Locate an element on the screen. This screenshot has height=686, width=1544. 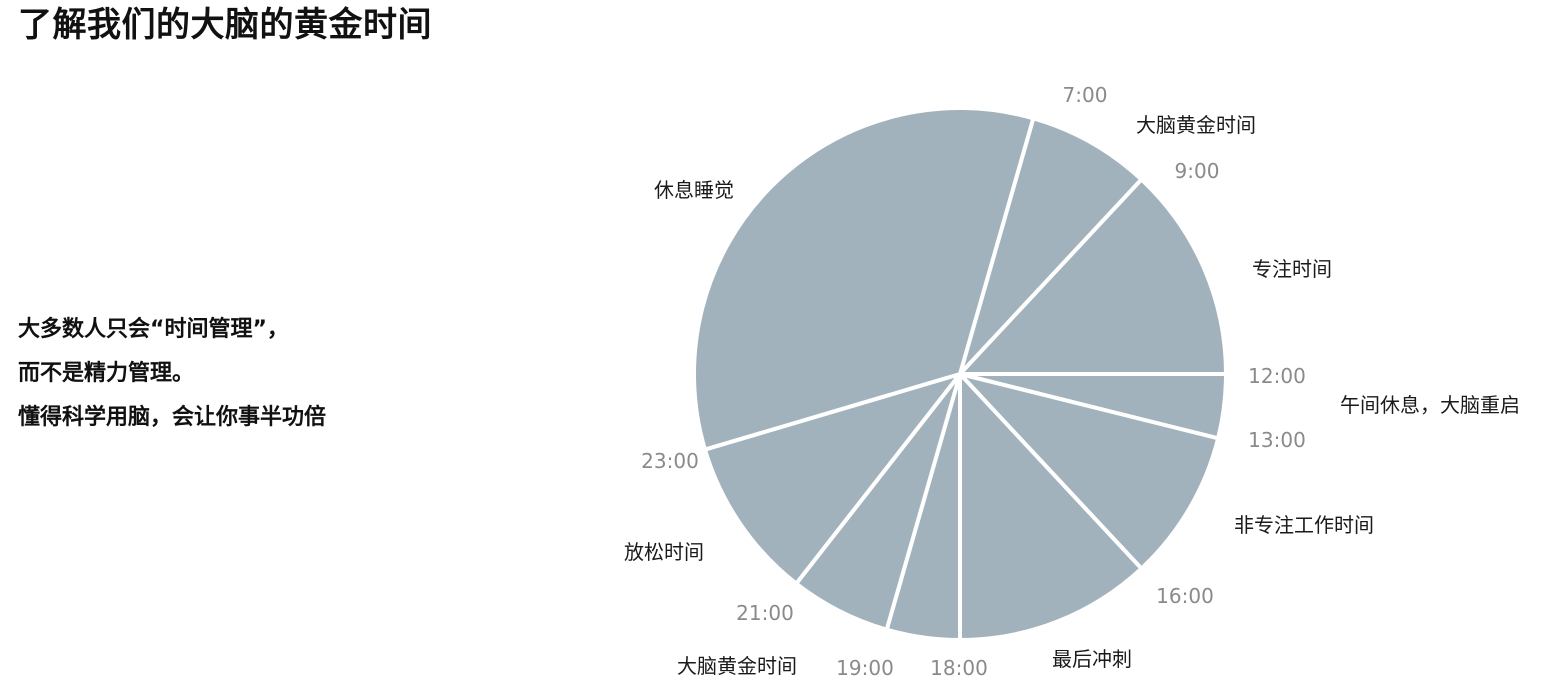
time-label: 23:00 is located at coordinates (670, 461).